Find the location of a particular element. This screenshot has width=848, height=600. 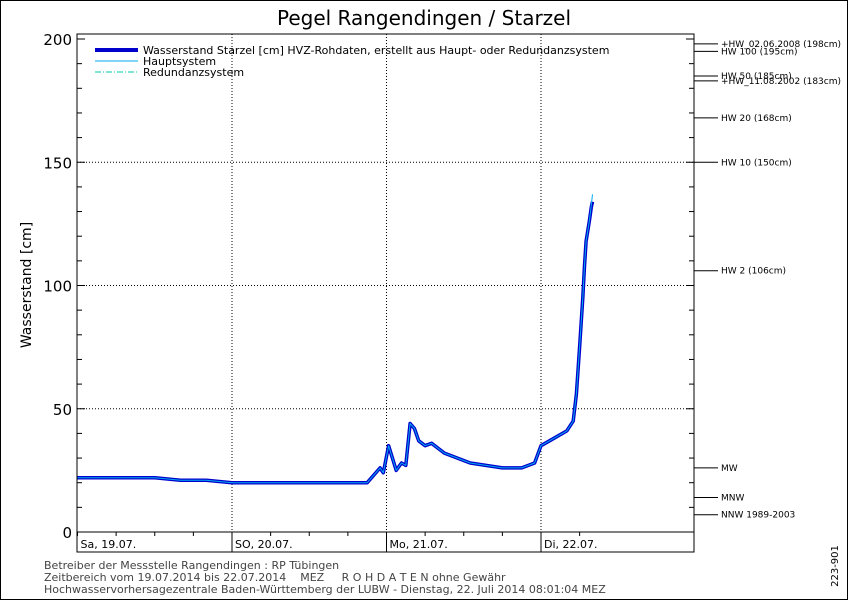

x-tick-label: Sa, 19.07. is located at coordinates (109, 544).